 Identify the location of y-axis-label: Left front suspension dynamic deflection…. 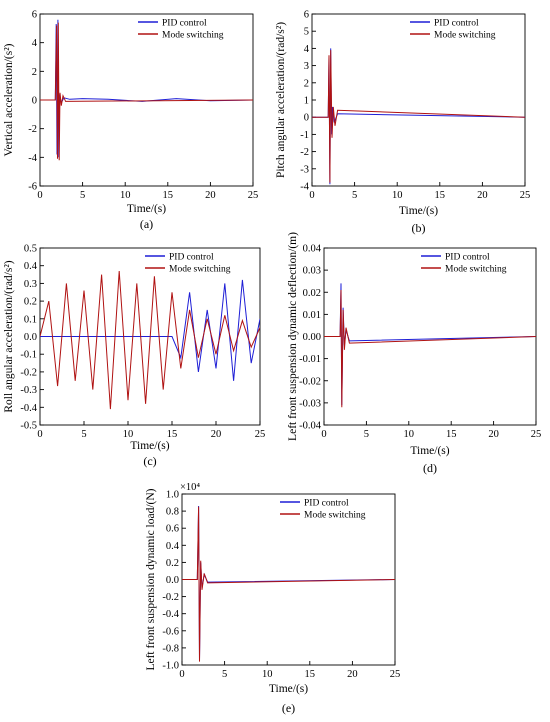
(293, 336).